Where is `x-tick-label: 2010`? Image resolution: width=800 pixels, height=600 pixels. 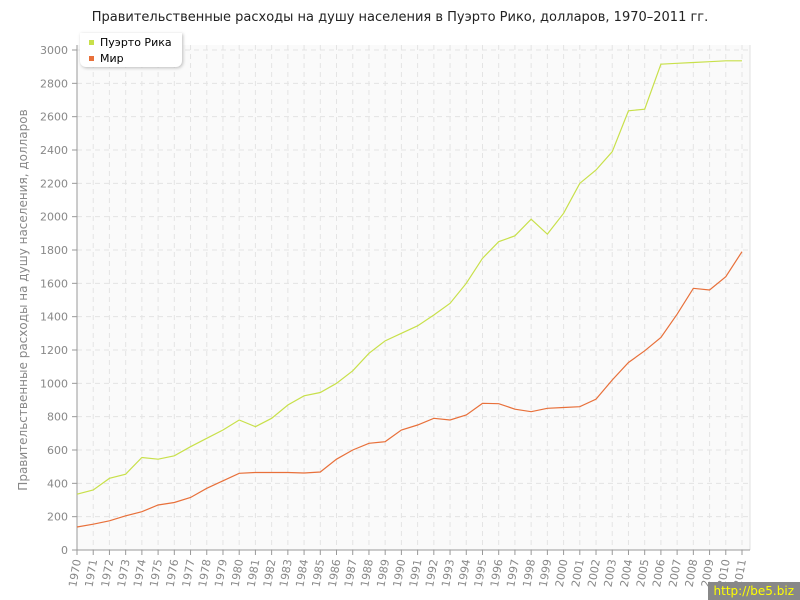 x-tick-label: 2010 is located at coordinates (724, 573).